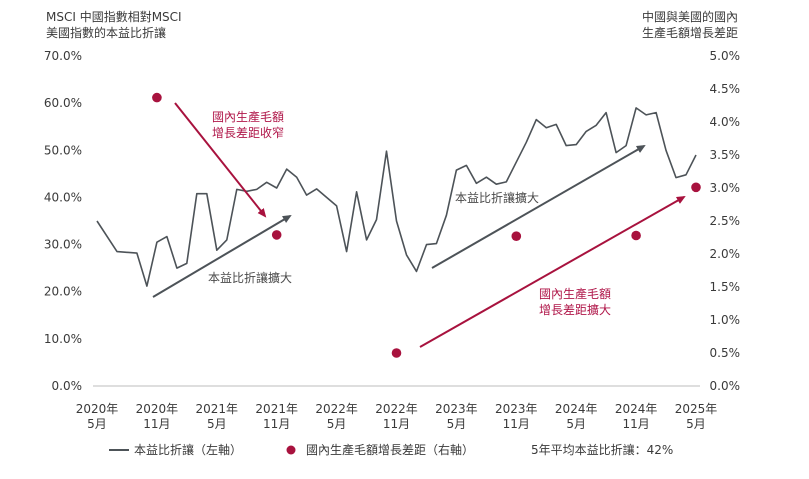 This screenshot has height=479, width=809. What do you see at coordinates (114, 16) in the screenshot?
I see `left-axis-title-line1: MSCI 中國指數相對MSCI` at bounding box center [114, 16].